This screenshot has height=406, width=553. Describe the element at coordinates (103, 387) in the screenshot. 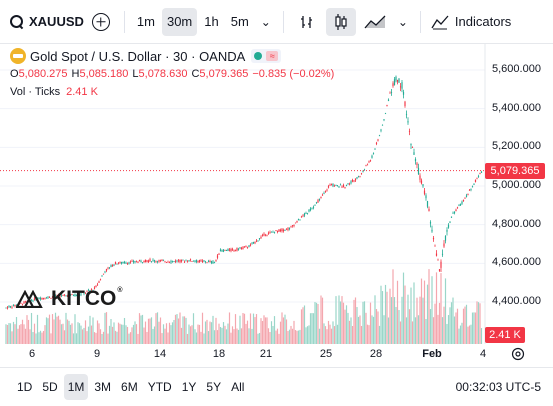

I see `range-3m-button: 3M` at that location.